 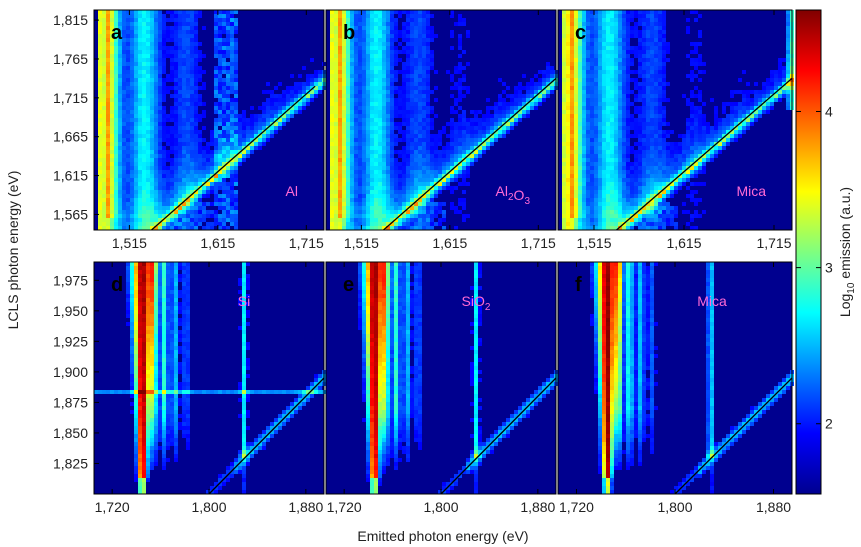 I want to click on x-axis-title: Emitted photon energy (eV), so click(x=442, y=536).